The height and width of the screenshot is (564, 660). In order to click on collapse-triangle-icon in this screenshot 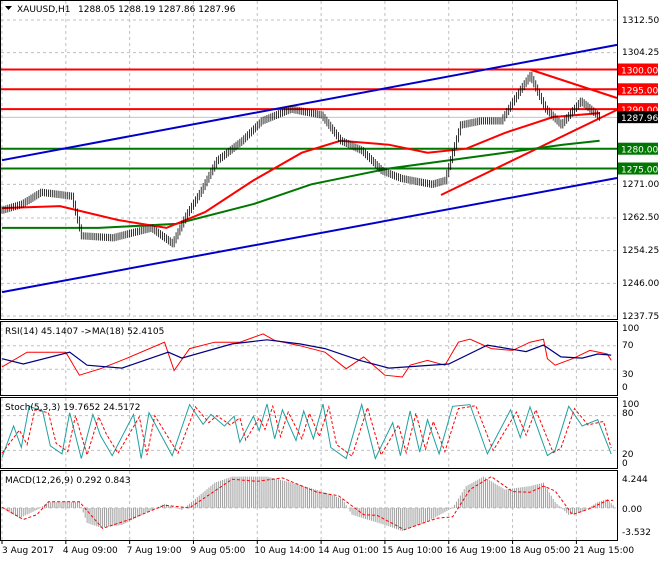, I will do `click(8, 8)`.